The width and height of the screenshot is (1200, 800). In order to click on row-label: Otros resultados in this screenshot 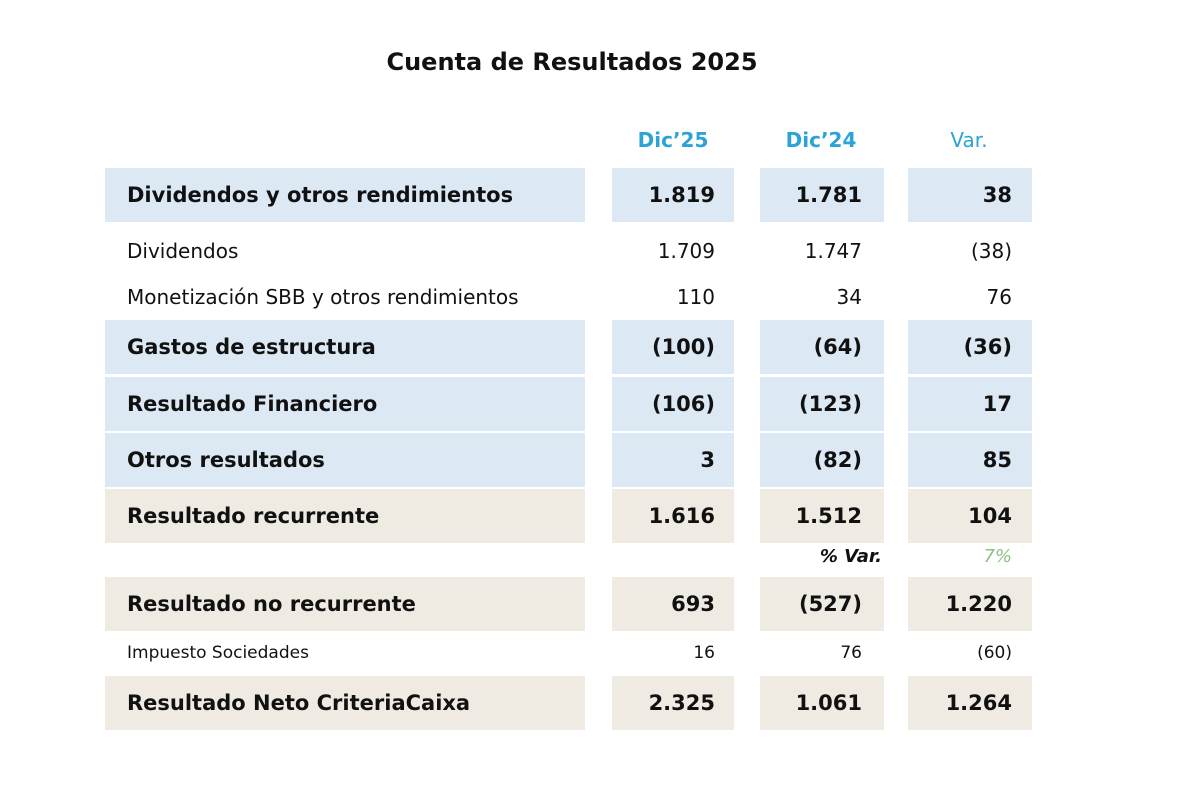, I will do `click(226, 460)`.